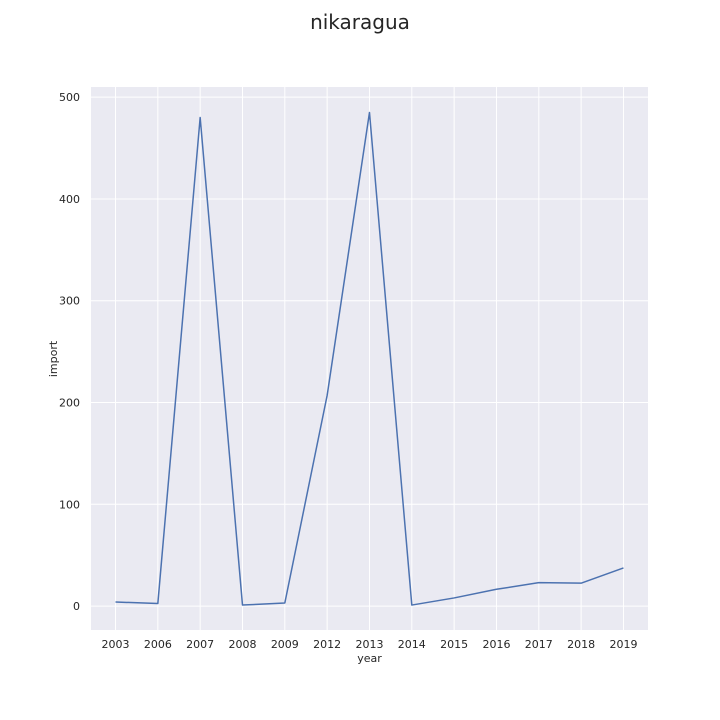 The image size is (720, 720). What do you see at coordinates (581, 644) in the screenshot?
I see `x-tick-label: 2018` at bounding box center [581, 644].